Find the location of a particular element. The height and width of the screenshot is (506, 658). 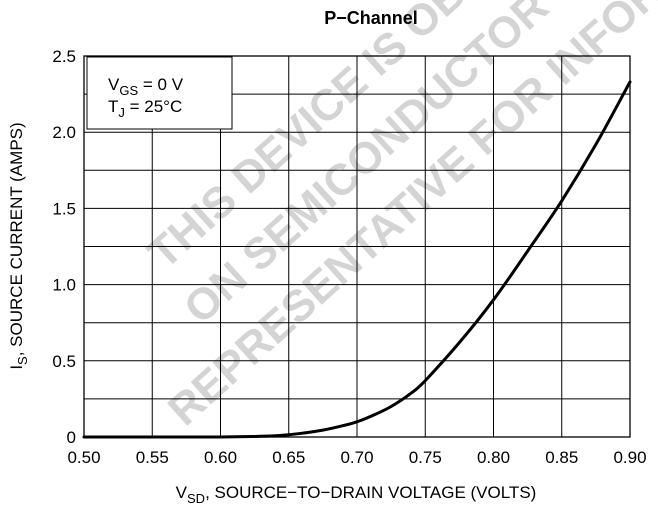

chart-title: P−Channel is located at coordinates (371, 18).